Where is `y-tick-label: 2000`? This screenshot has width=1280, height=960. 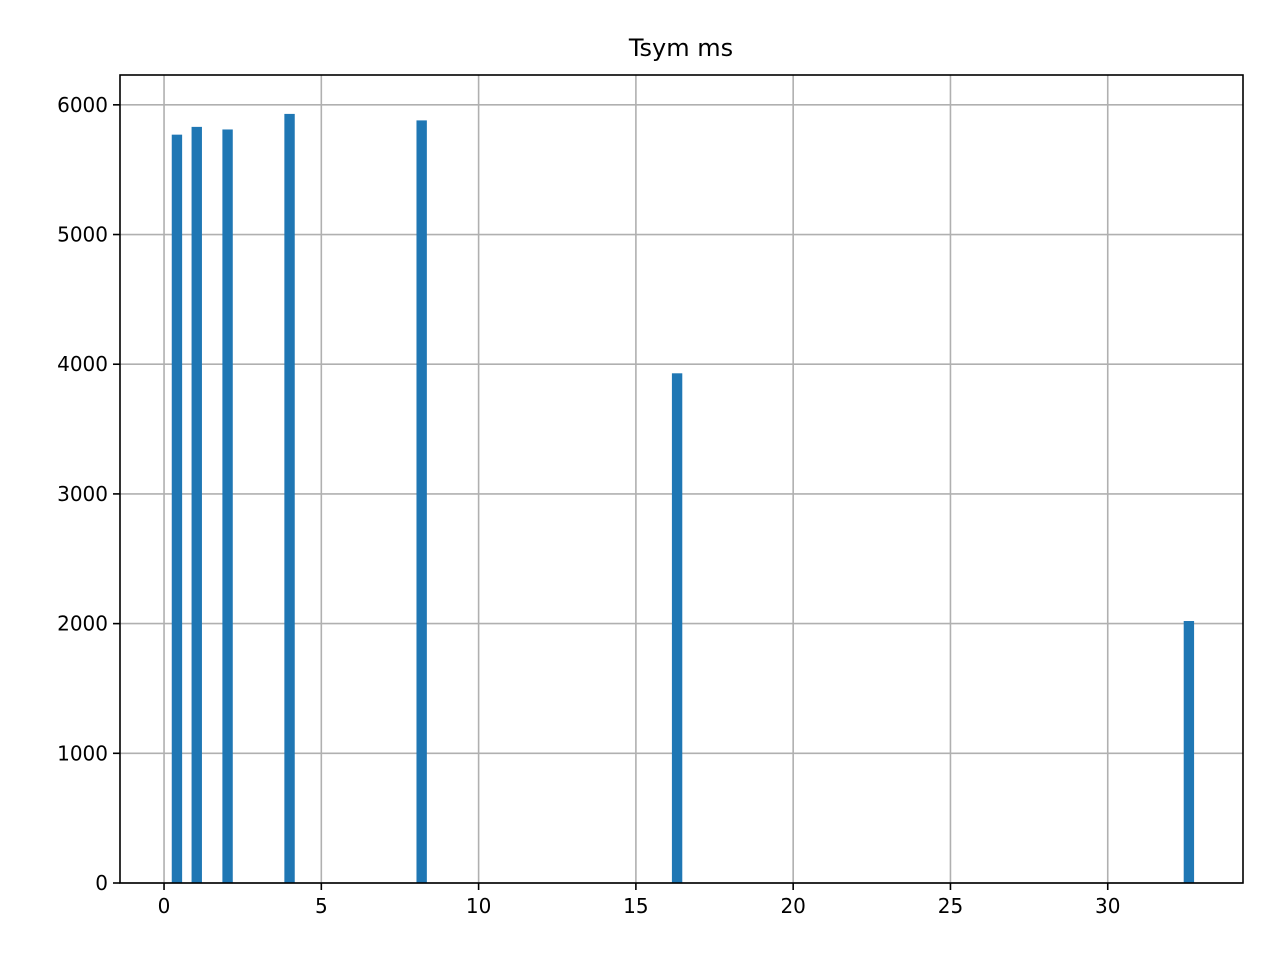 y-tick-label: 2000 is located at coordinates (82, 624).